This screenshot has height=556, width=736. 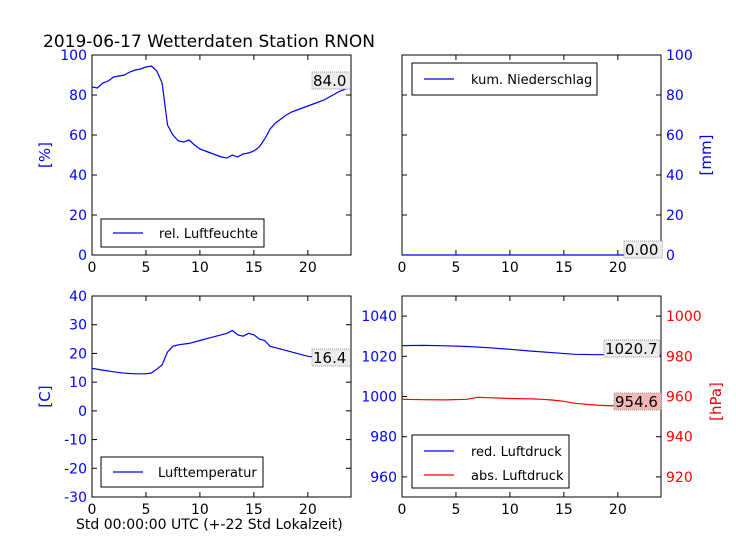 I want to click on y-tick-label-right: 980, so click(x=679, y=357).